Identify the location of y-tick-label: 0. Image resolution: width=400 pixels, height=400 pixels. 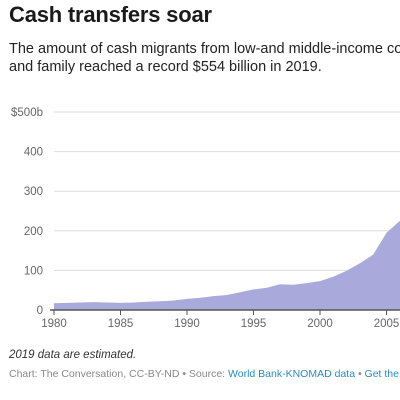
(40, 311).